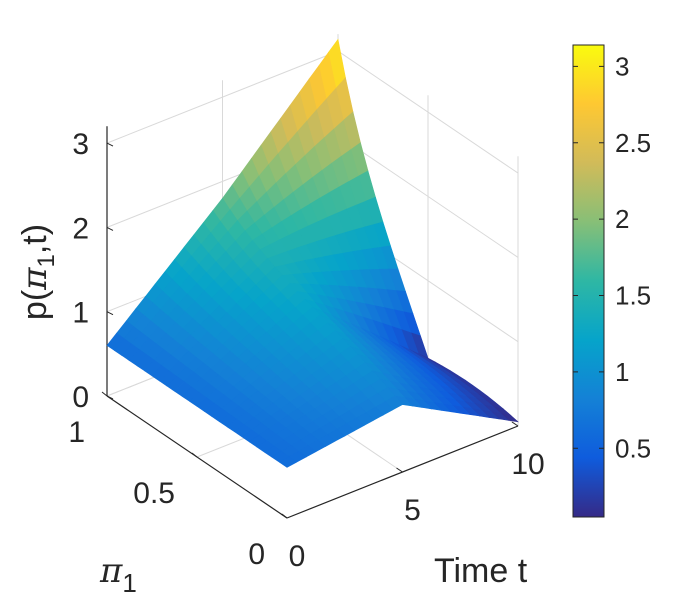  What do you see at coordinates (80, 144) in the screenshot?
I see `z-tick-label: 3` at bounding box center [80, 144].